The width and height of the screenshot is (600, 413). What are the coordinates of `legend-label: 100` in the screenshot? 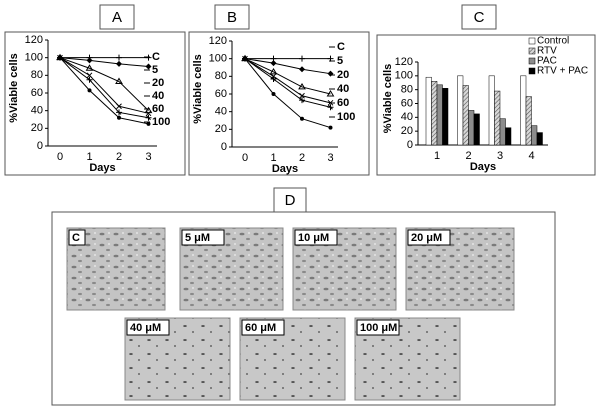 It's located at (161, 122).